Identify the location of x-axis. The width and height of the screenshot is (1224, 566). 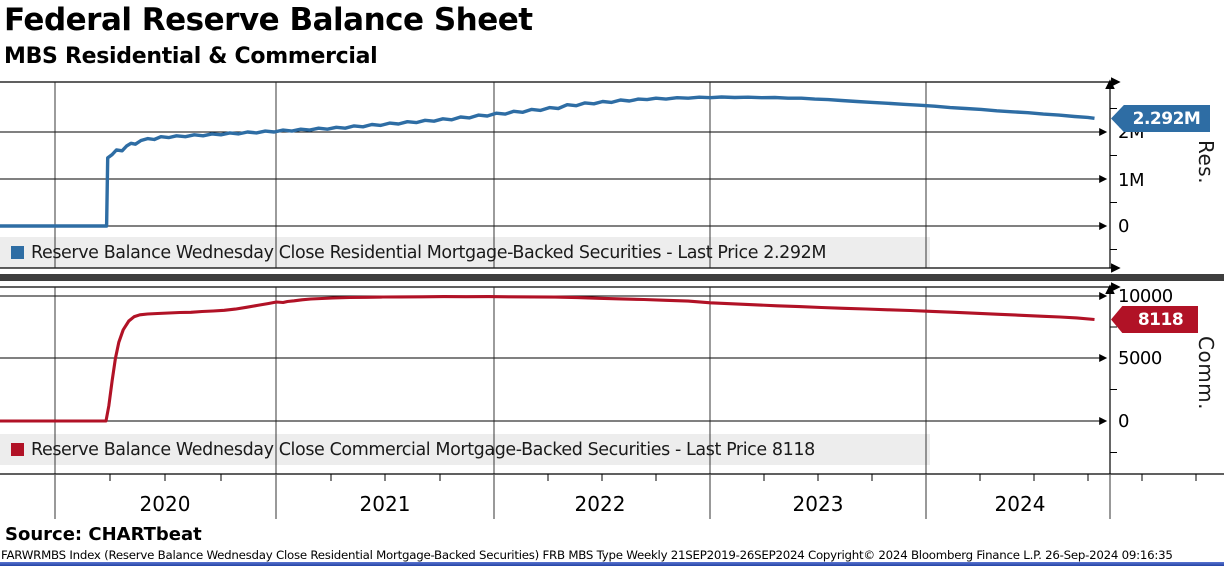
(612, 496).